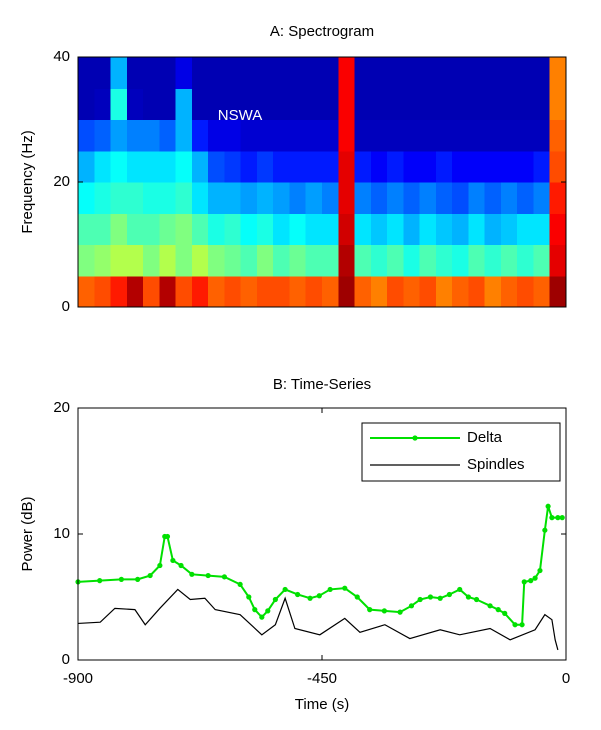 The width and height of the screenshot is (601, 730). I want to click on annotation: NSWA, so click(240, 115).